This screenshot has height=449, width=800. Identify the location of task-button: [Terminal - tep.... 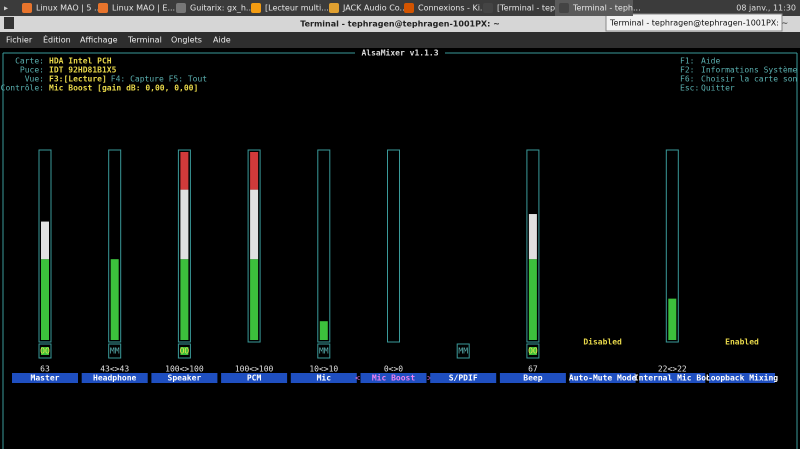
(530, 8).